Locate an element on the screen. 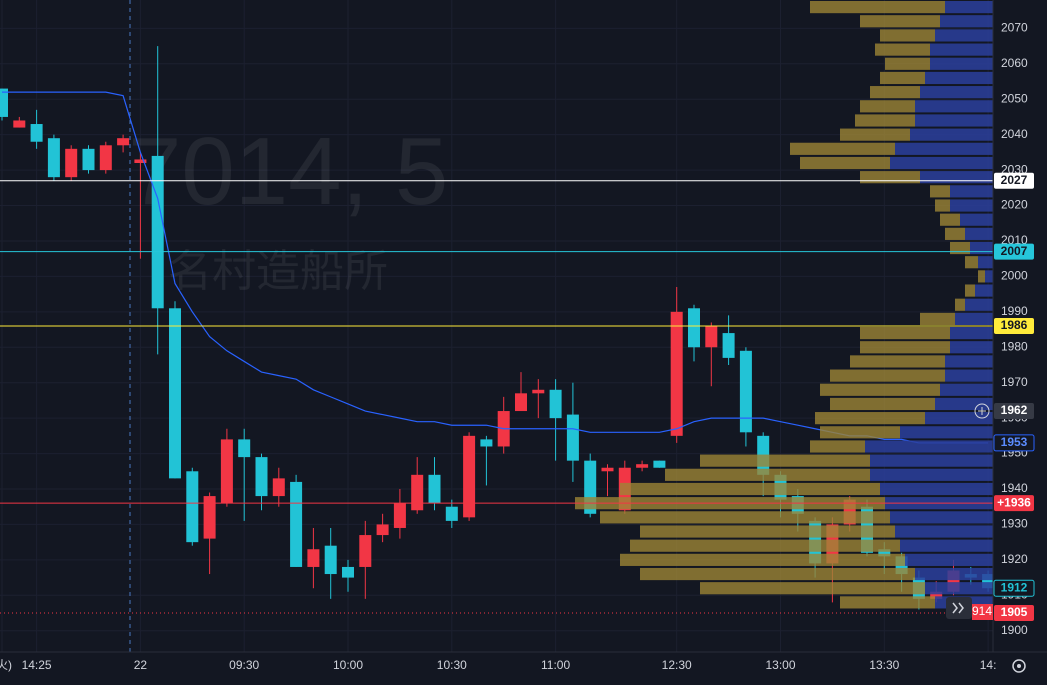 The height and width of the screenshot is (685, 1047). price-label: +1936 is located at coordinates (1014, 502).